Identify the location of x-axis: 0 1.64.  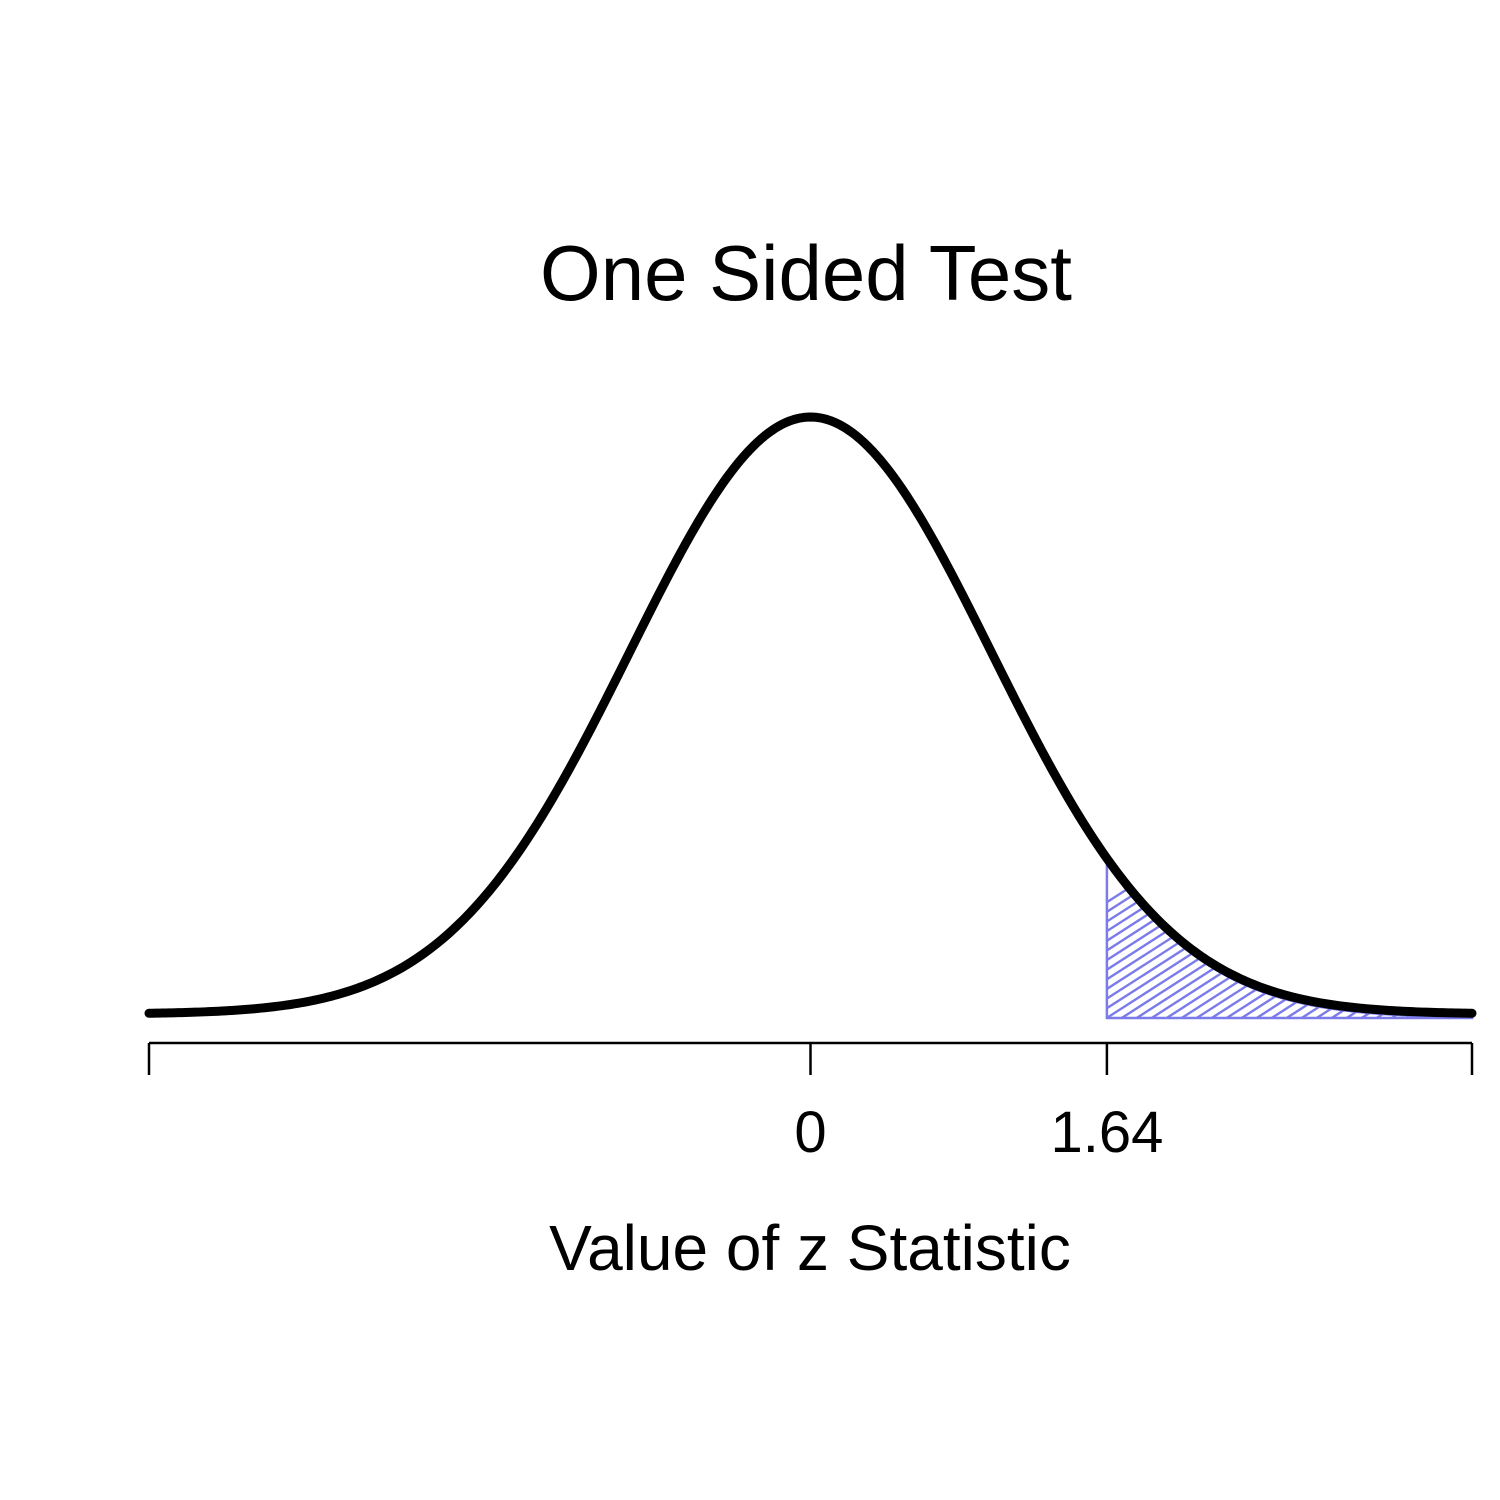
(810, 1103).